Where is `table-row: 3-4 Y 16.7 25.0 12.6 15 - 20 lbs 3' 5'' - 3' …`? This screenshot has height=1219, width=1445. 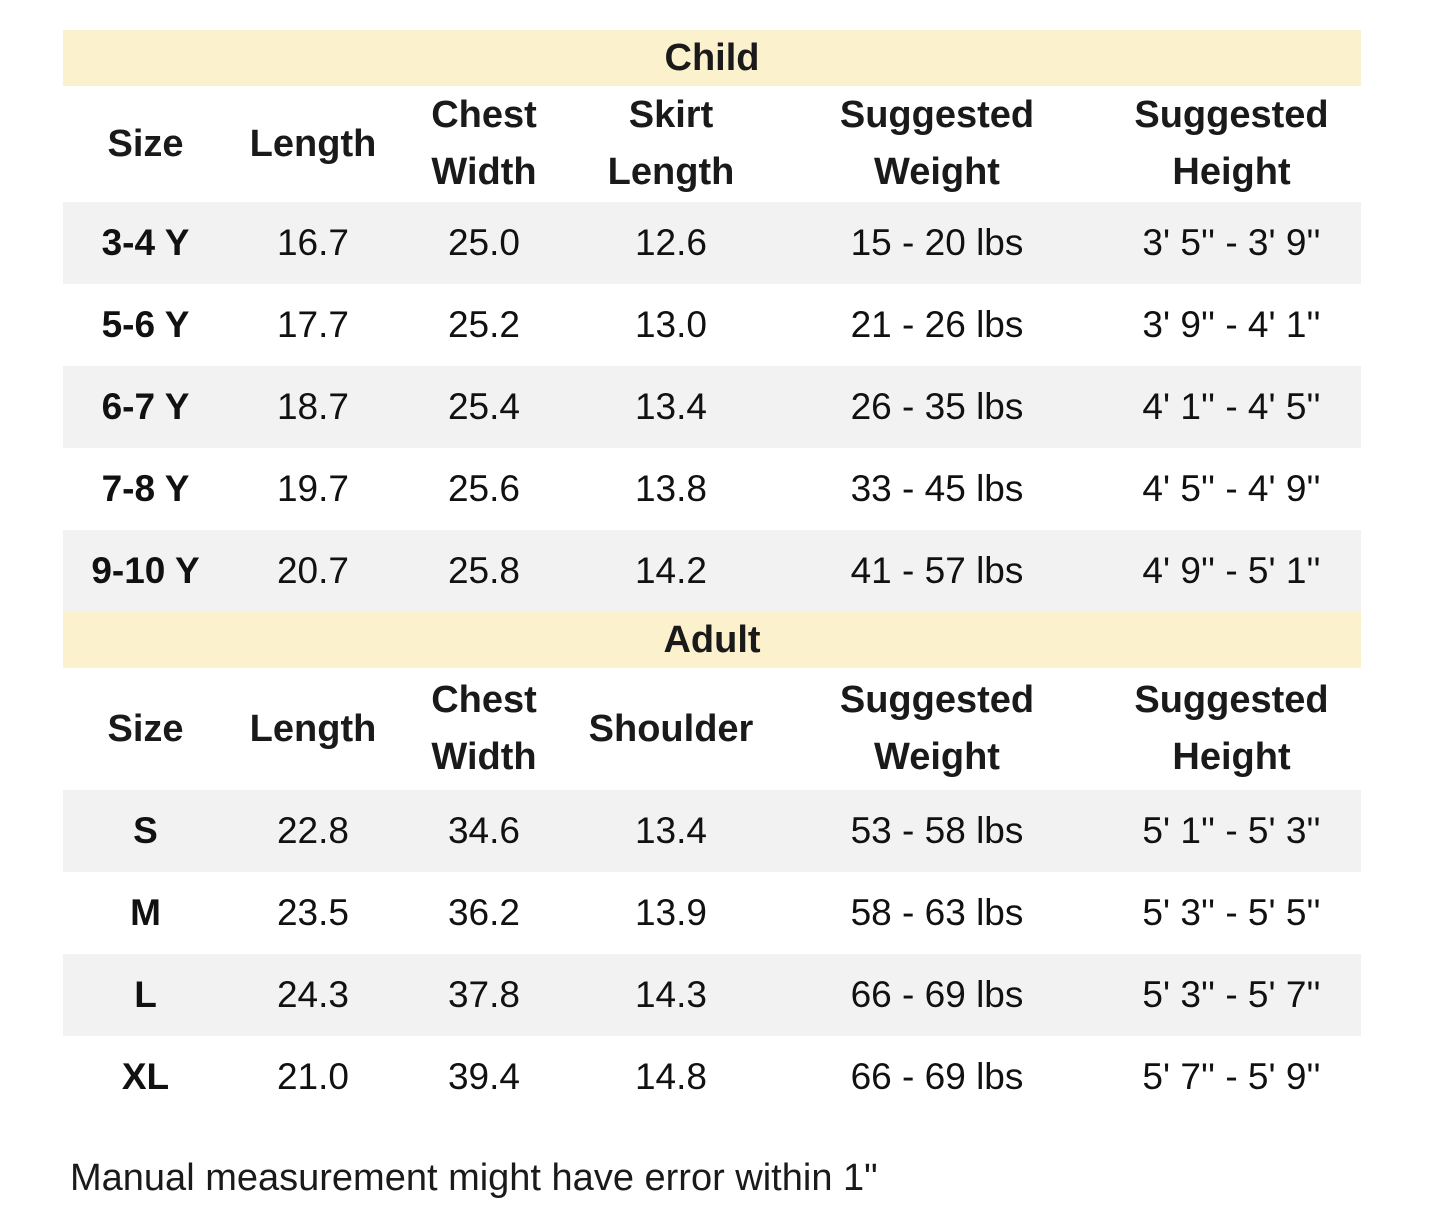
table-row: 3-4 Y 16.7 25.0 12.6 15 - 20 lbs 3' 5'' - 3' … is located at coordinates (712, 243).